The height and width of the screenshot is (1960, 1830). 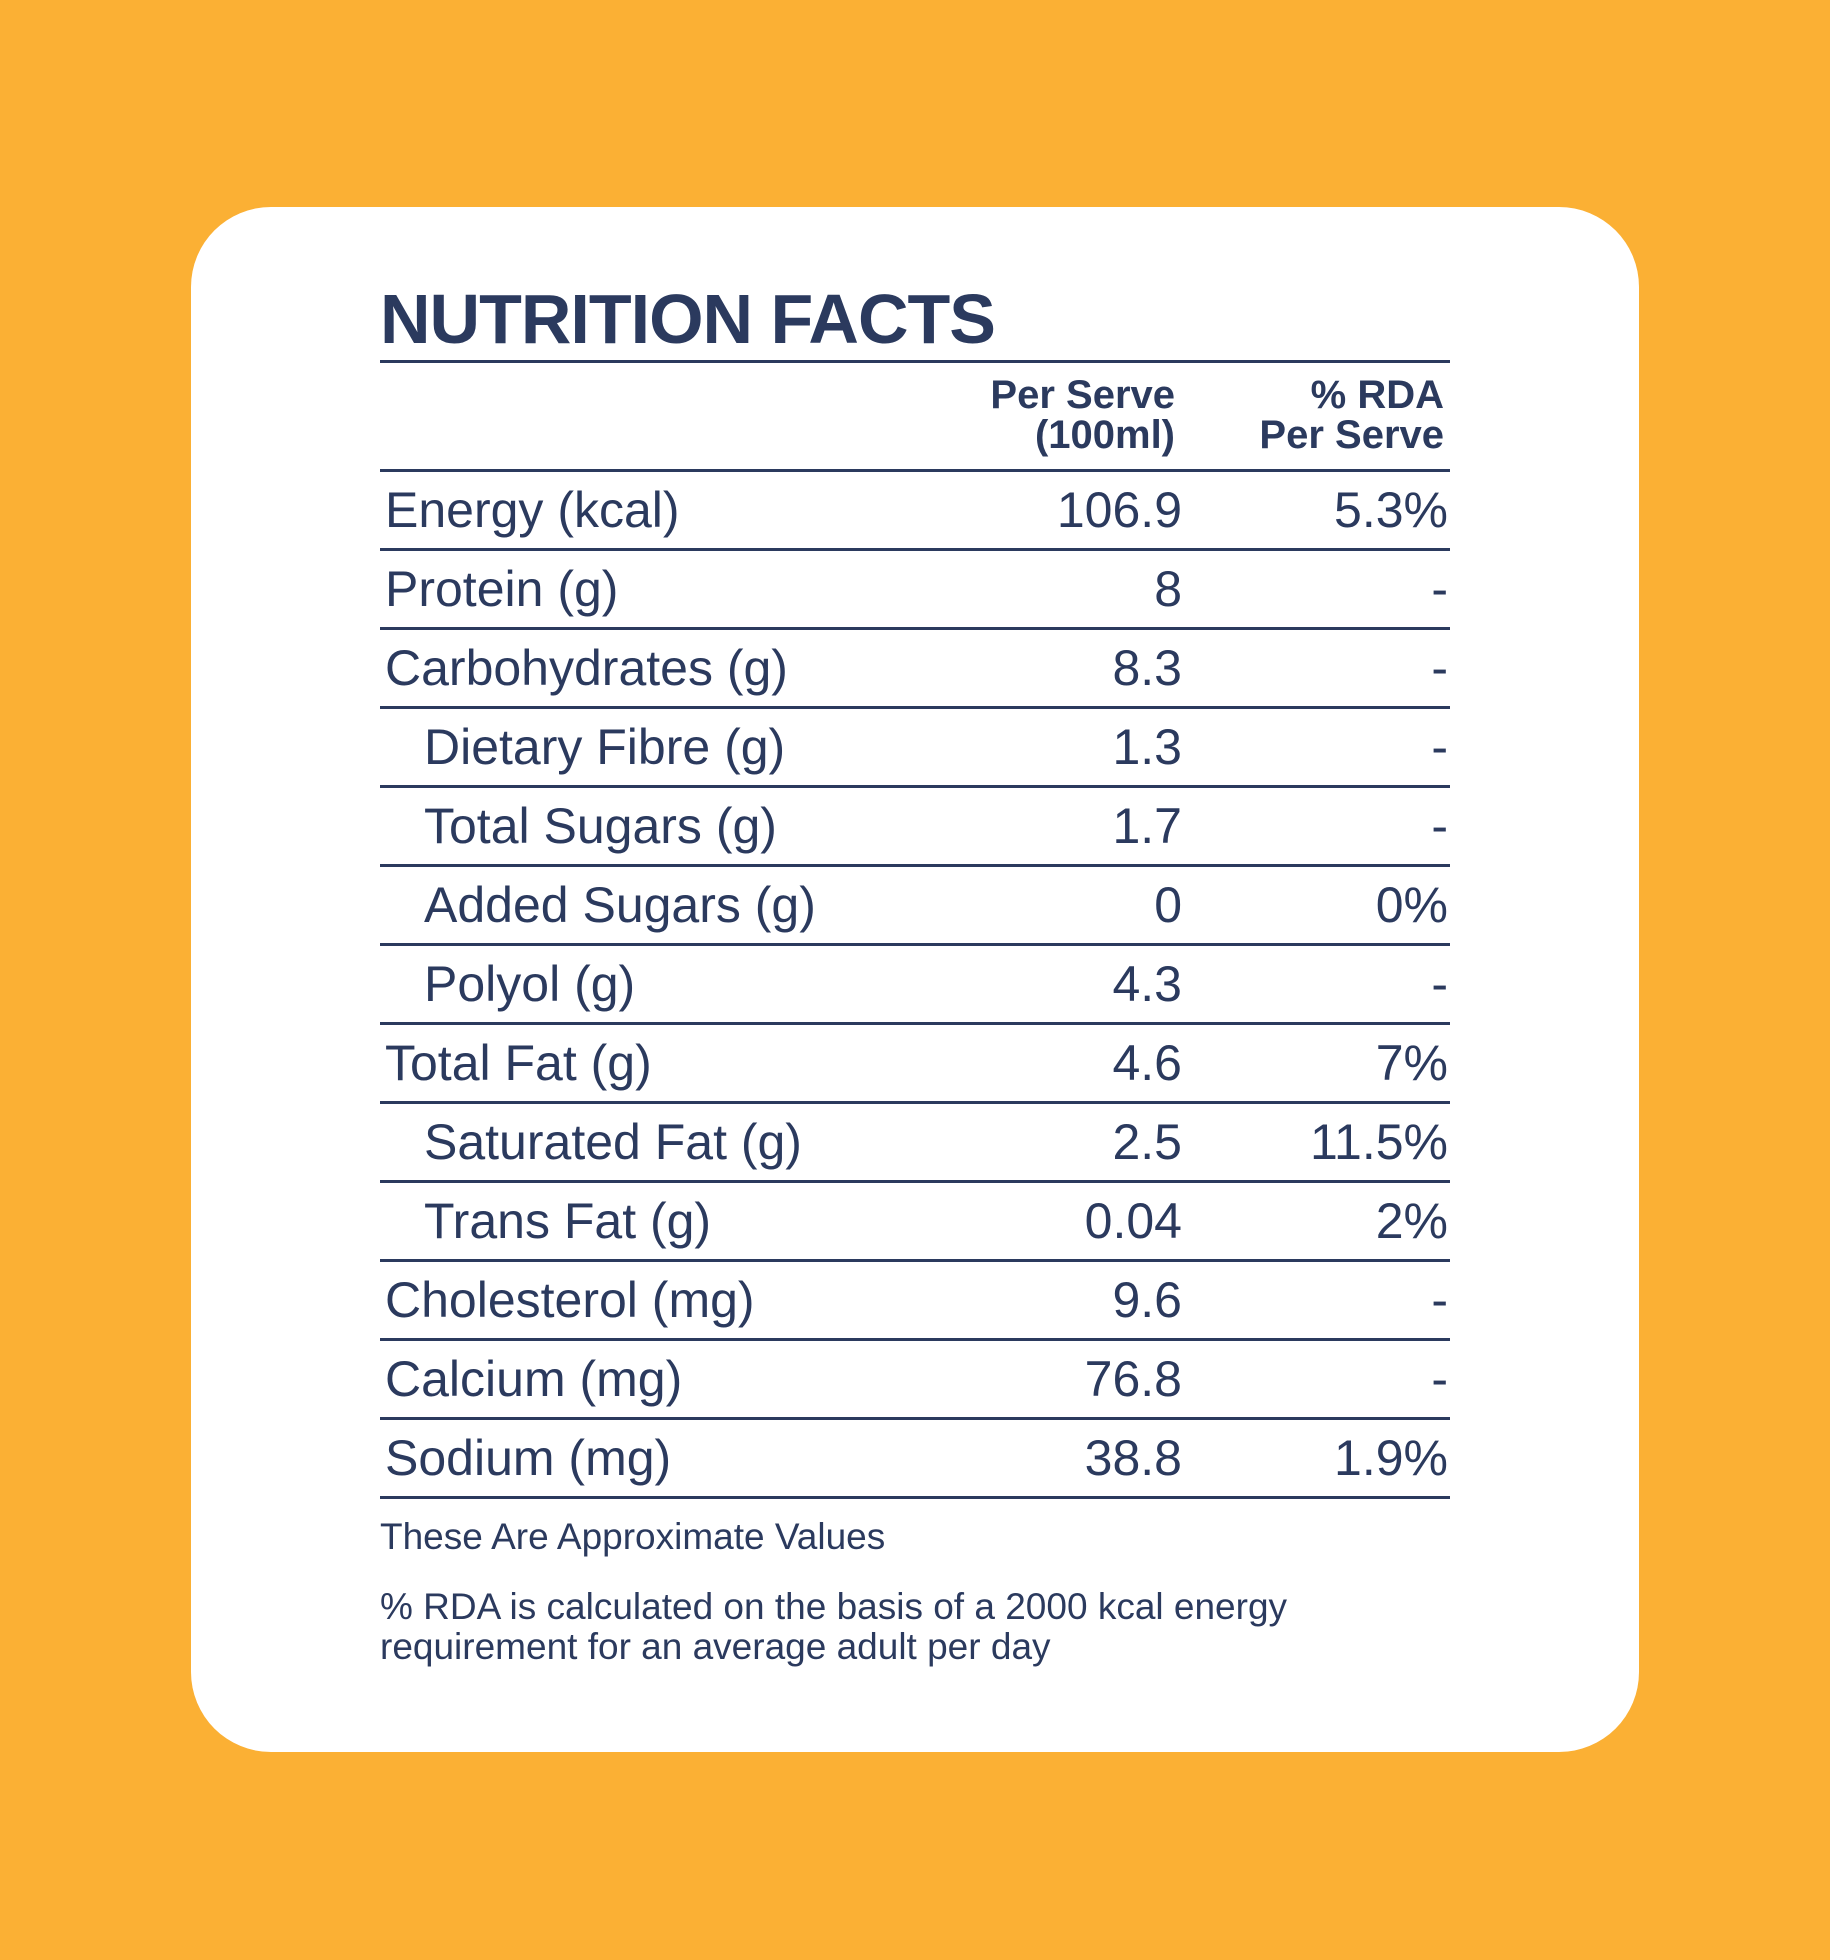 What do you see at coordinates (518, 1063) in the screenshot?
I see `nutrient-name: Total Fat (g)` at bounding box center [518, 1063].